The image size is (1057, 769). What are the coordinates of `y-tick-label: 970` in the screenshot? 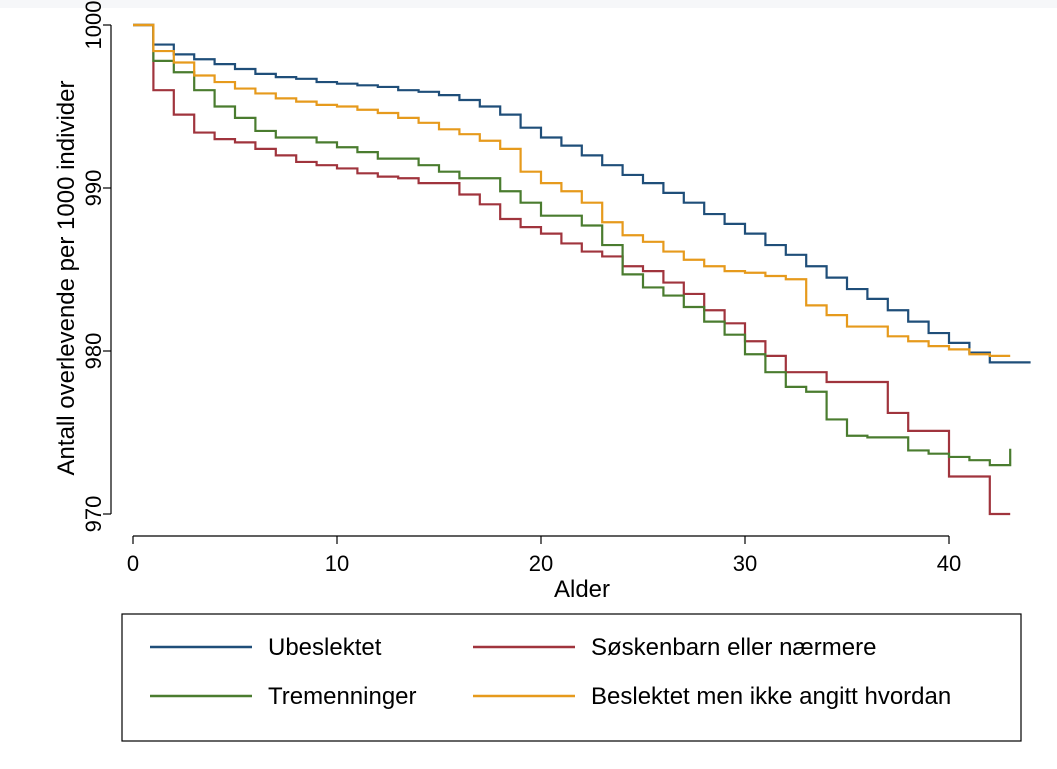 It's located at (93, 514).